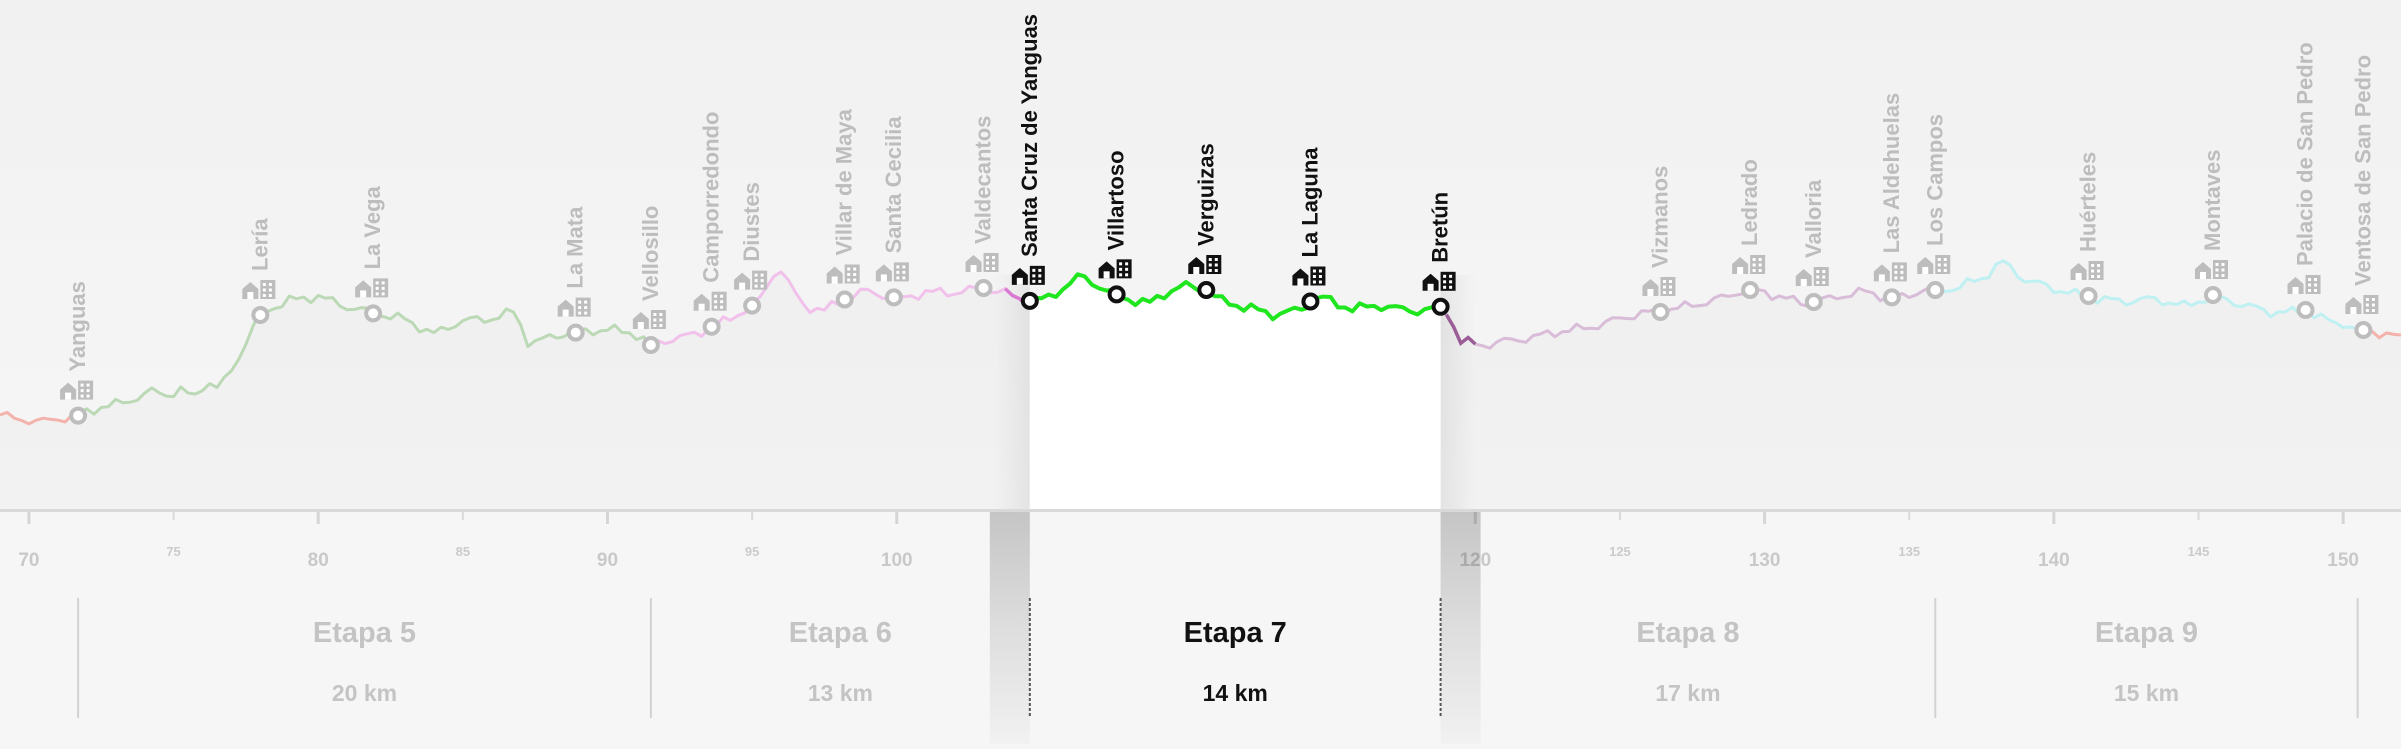  Describe the element at coordinates (259, 244) in the screenshot. I see `waypoint-label: Lería` at that location.